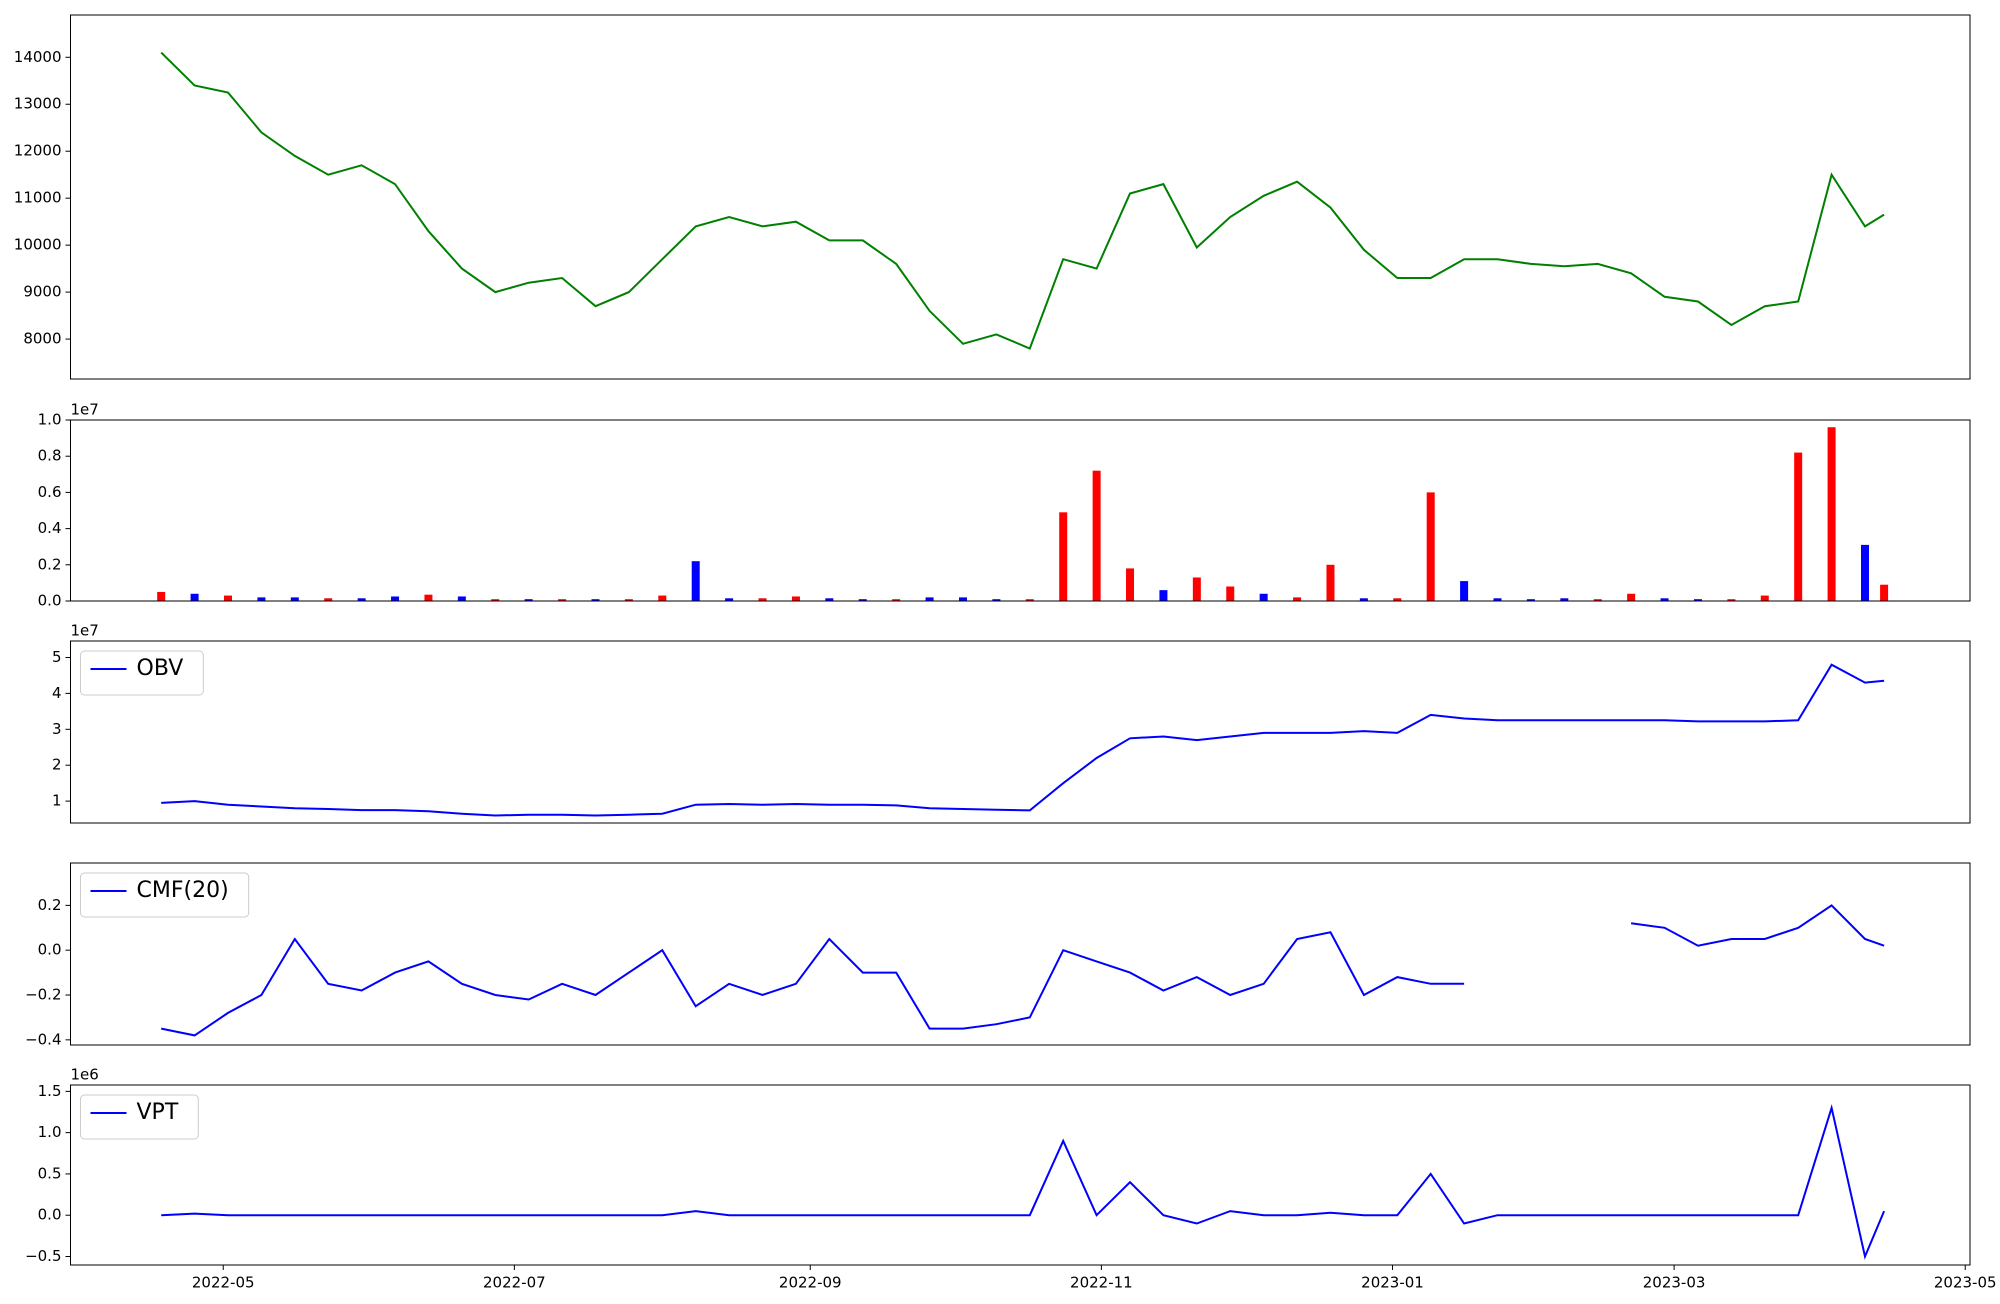 Image resolution: width=2000 pixels, height=1304 pixels. What do you see at coordinates (38, 104) in the screenshot?
I see `y-tick-label: 13000` at bounding box center [38, 104].